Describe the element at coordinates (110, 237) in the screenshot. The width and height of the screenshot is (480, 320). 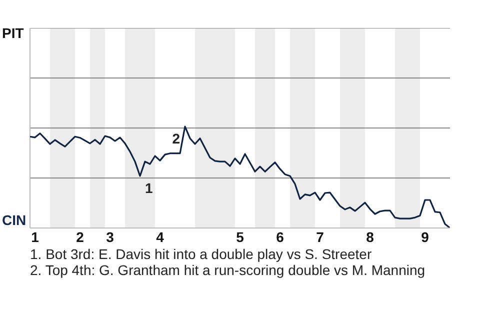
I see `x-tick-label: 3` at that location.